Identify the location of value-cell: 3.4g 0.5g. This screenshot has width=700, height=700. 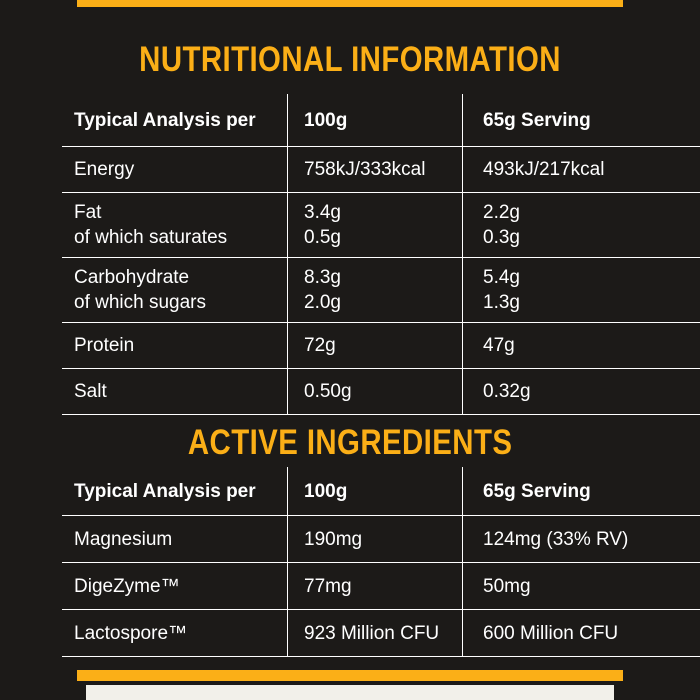
(374, 225).